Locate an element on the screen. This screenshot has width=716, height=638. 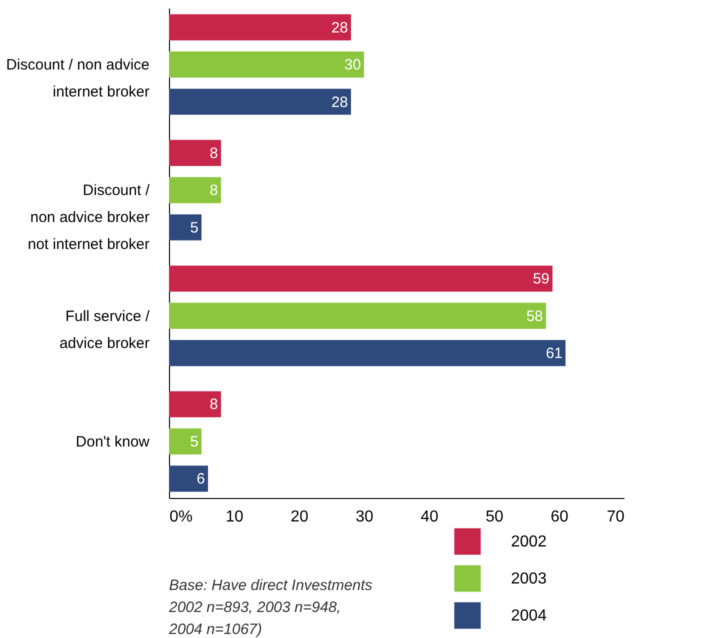
legend-label: 2003 is located at coordinates (529, 579).